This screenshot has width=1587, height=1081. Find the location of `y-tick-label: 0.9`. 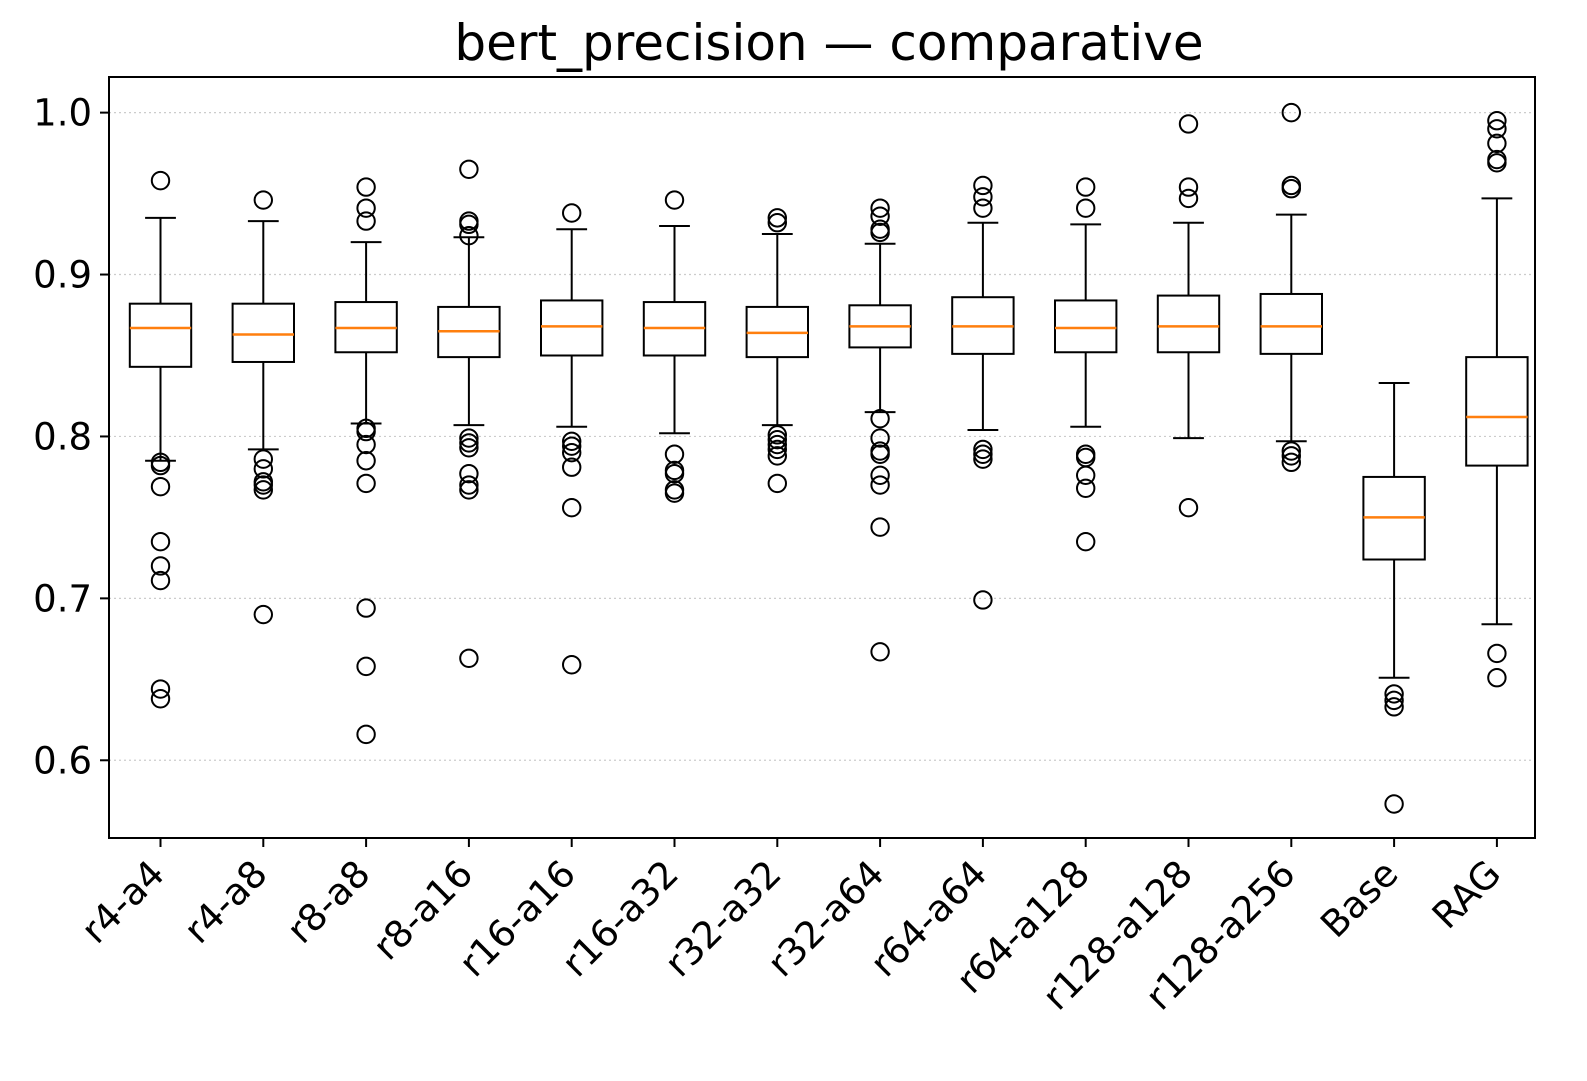

y-tick-label: 0.9 is located at coordinates (62, 275).